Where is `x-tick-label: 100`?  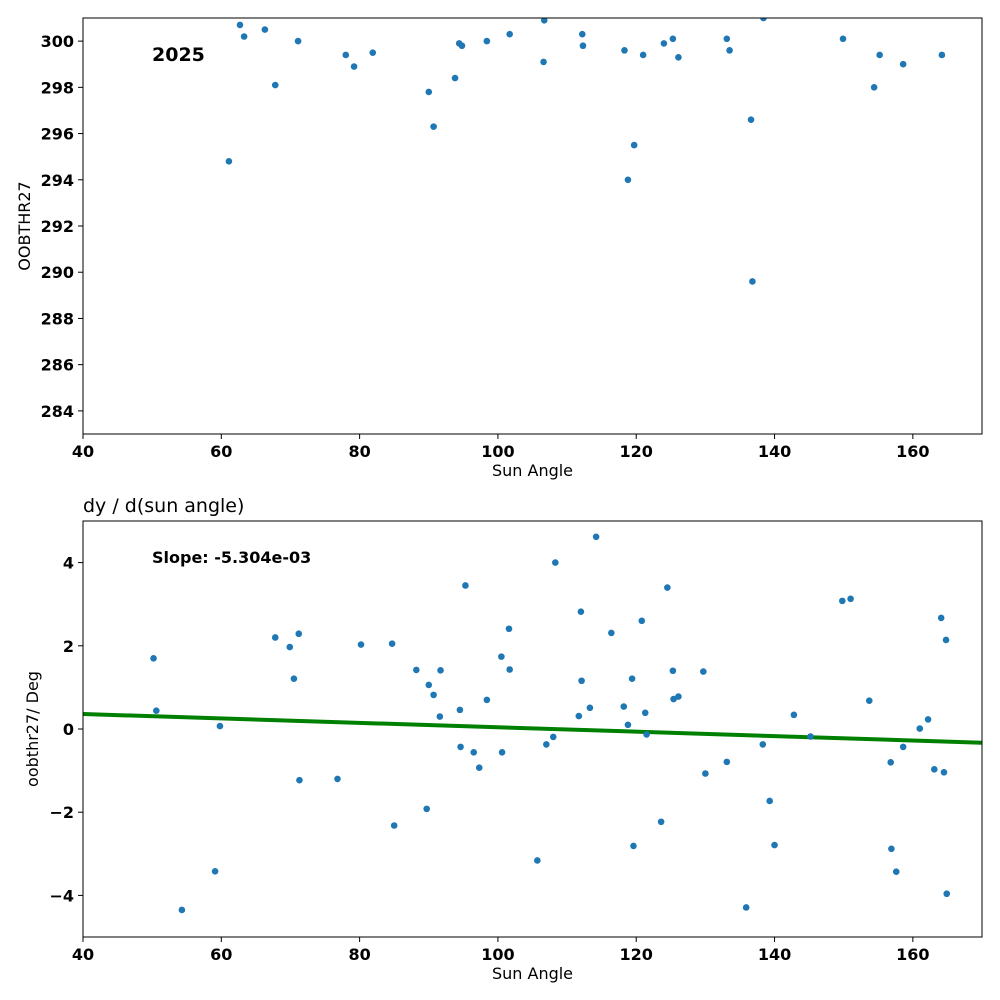 x-tick-label: 100 is located at coordinates (497, 954).